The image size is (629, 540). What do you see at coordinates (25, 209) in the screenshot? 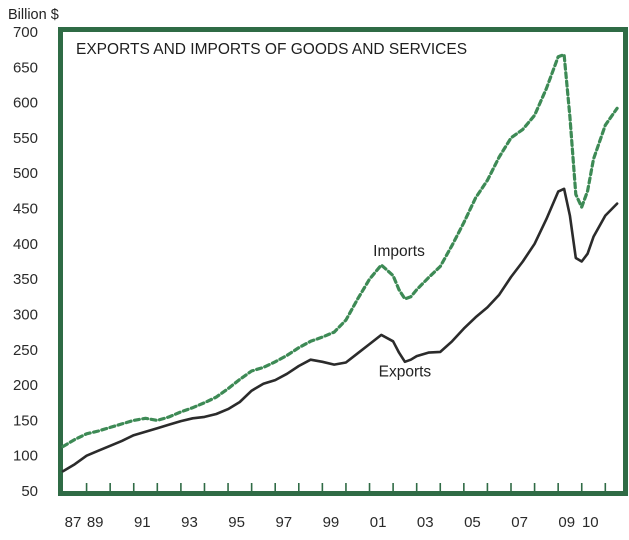
I see `y-tick-label: 450` at bounding box center [25, 209].